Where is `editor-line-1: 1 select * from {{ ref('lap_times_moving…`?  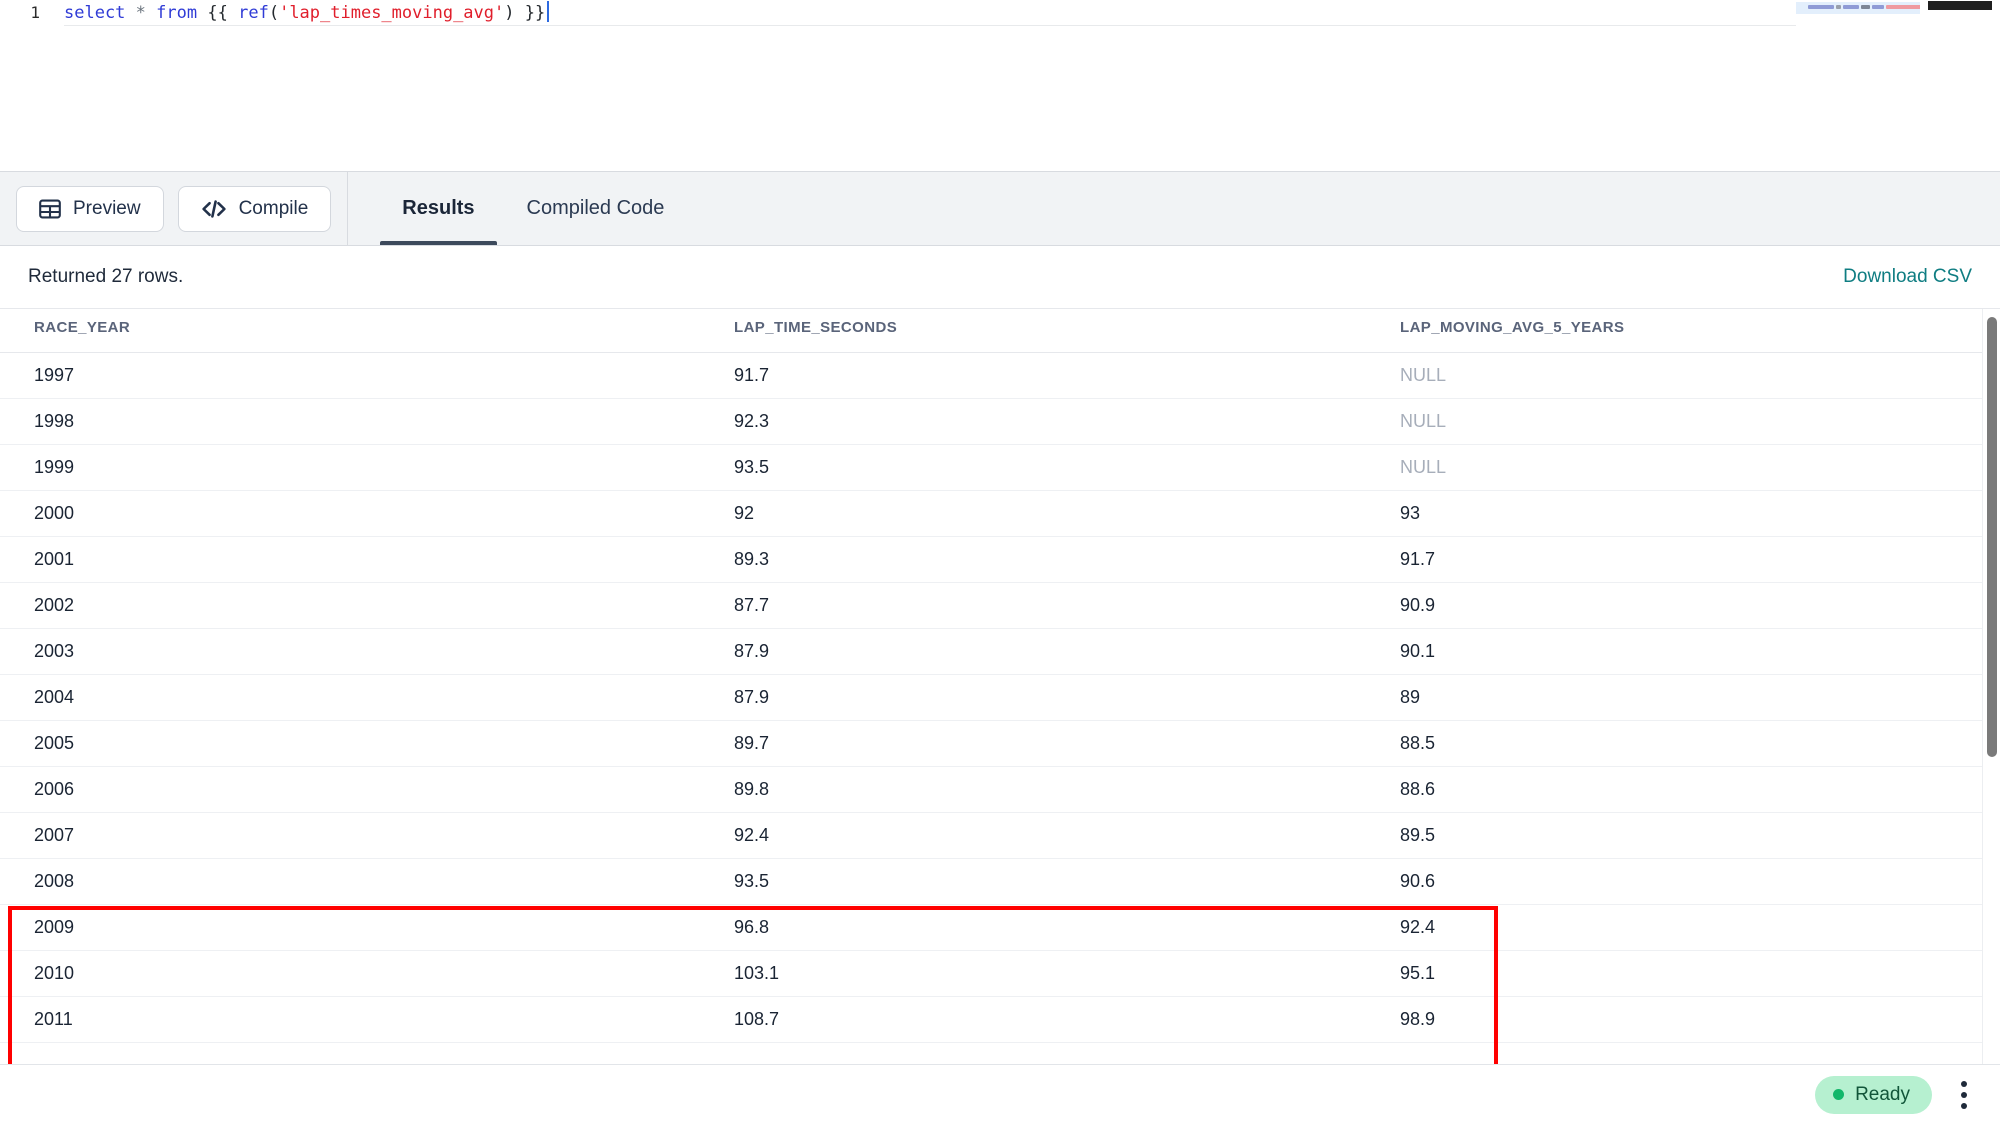
editor-line-1: 1 select * from {{ ref('lap_times_moving… is located at coordinates (1000, 13).